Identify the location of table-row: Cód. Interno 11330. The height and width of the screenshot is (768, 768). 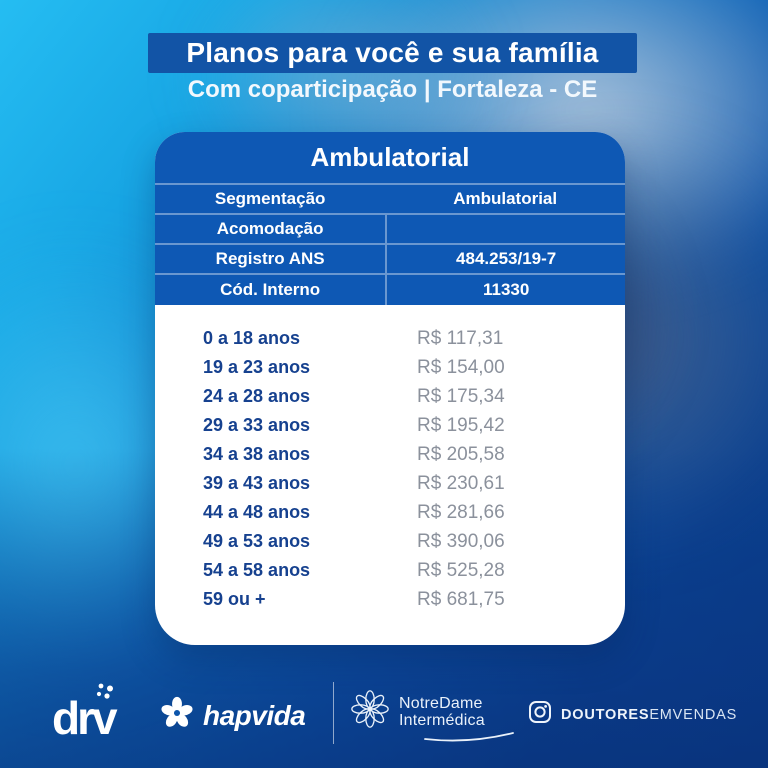
(390, 290).